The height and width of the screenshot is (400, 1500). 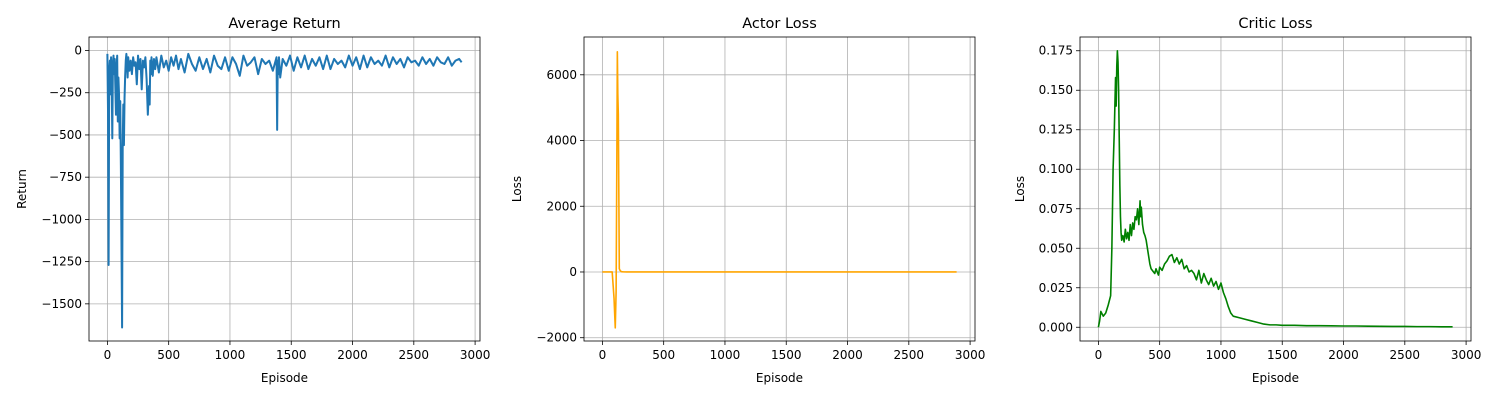 I want to click on chart-title: Critic Loss, so click(x=1275, y=24).